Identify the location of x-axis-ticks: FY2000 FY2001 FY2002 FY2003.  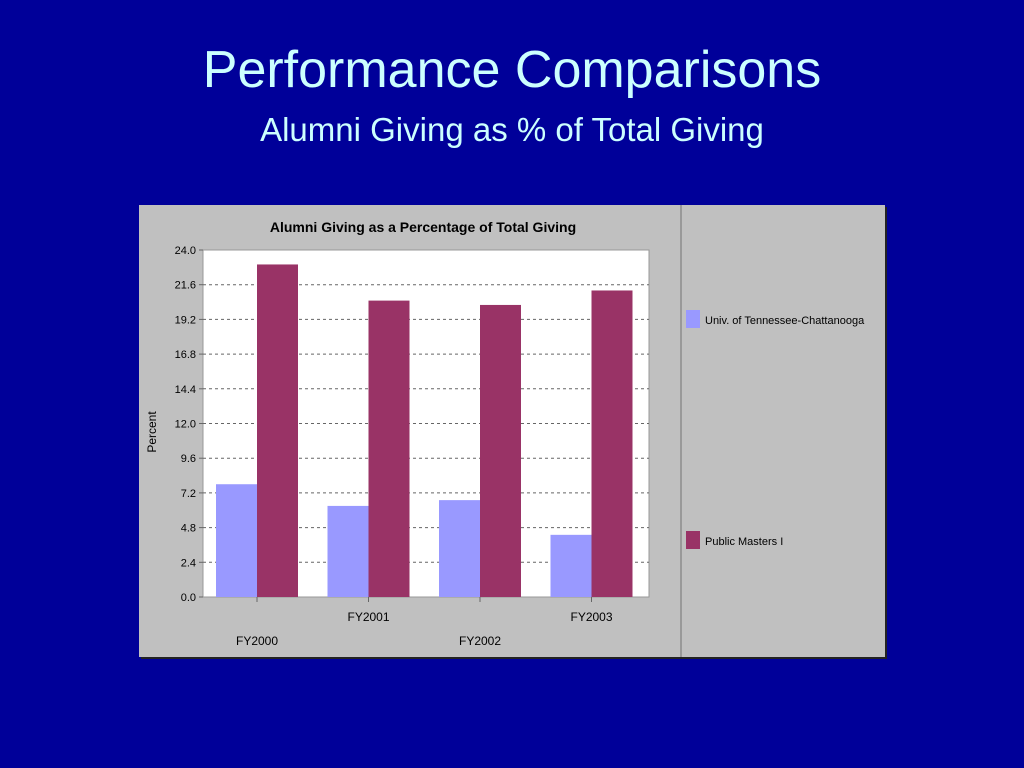
(424, 622).